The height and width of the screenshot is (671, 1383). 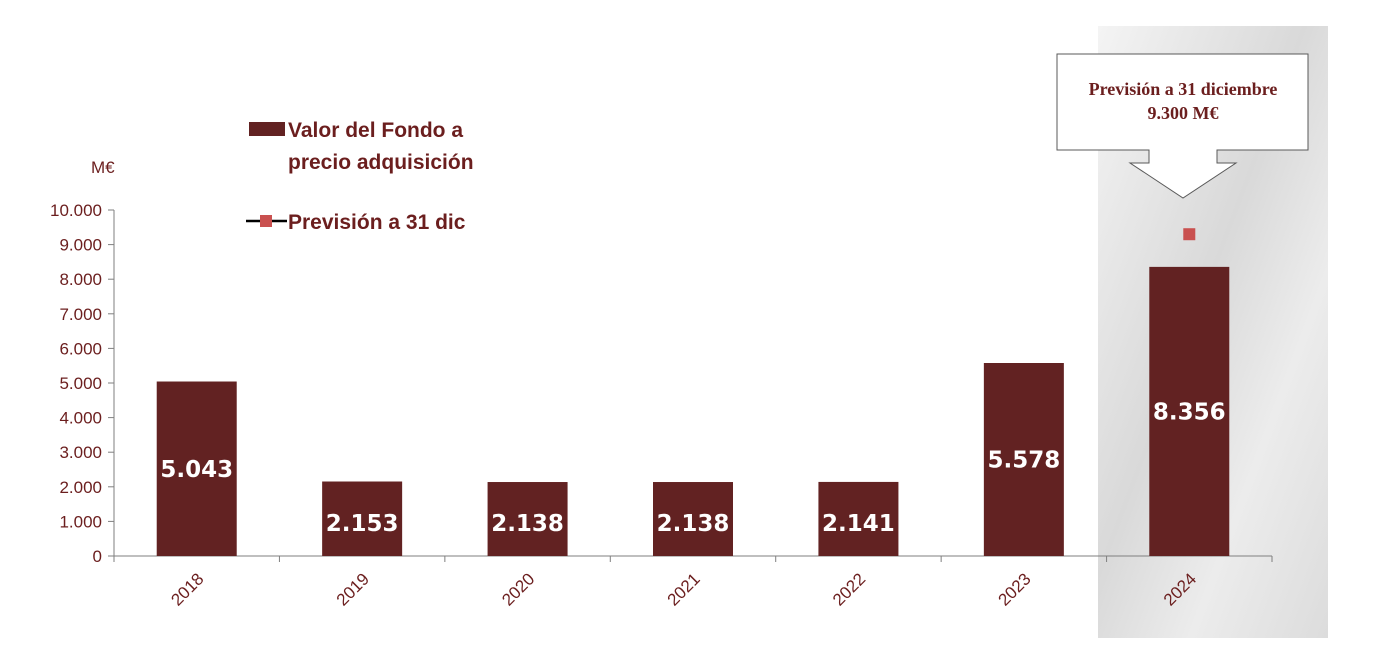 I want to click on bar-value-label: 5.578, so click(x=1023, y=461).